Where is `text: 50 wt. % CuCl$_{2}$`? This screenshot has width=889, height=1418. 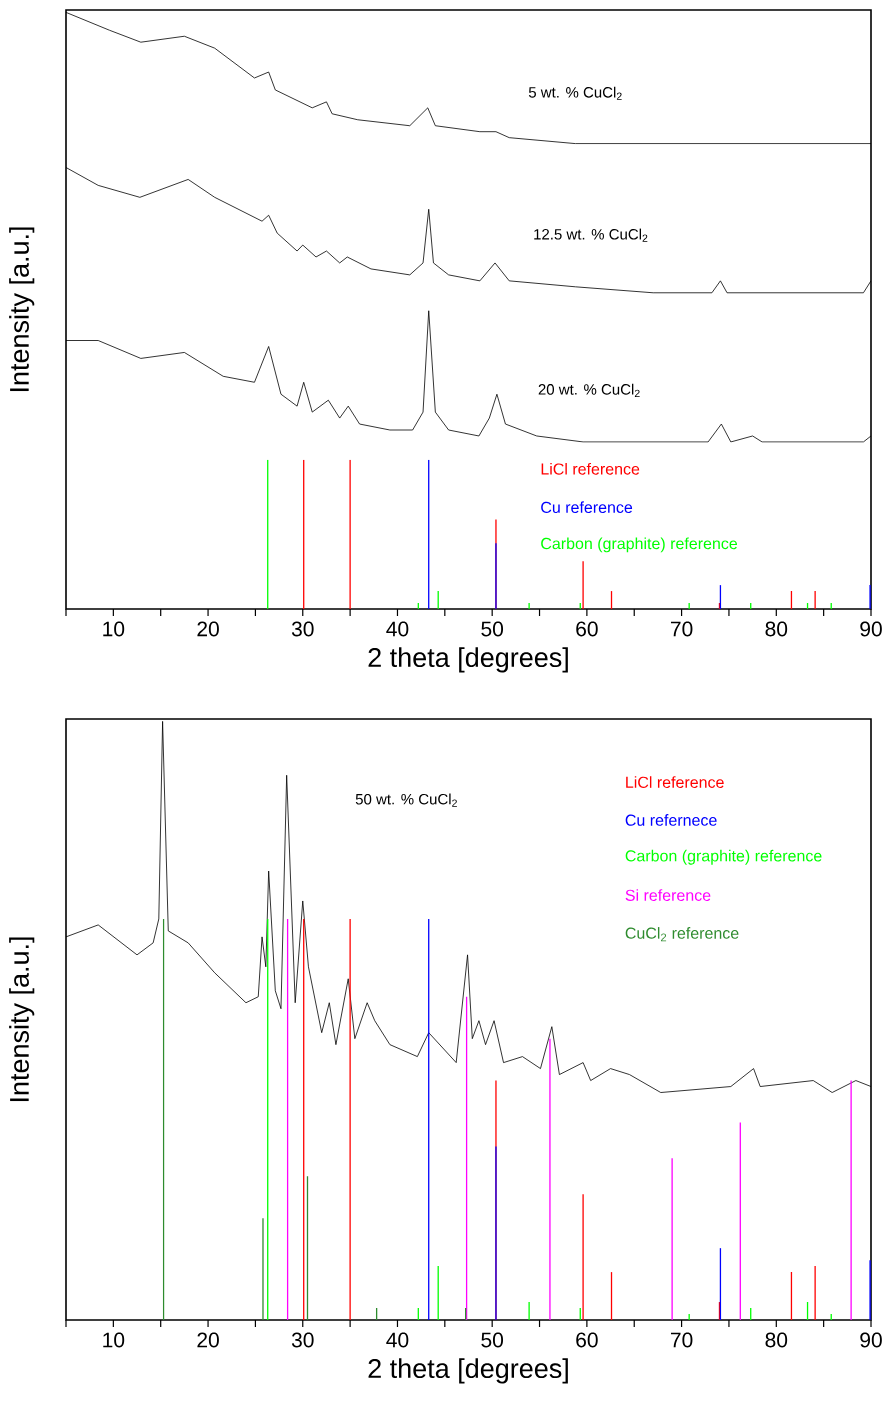 text: 50 wt. % CuCl$_{2}$ is located at coordinates (406, 800).